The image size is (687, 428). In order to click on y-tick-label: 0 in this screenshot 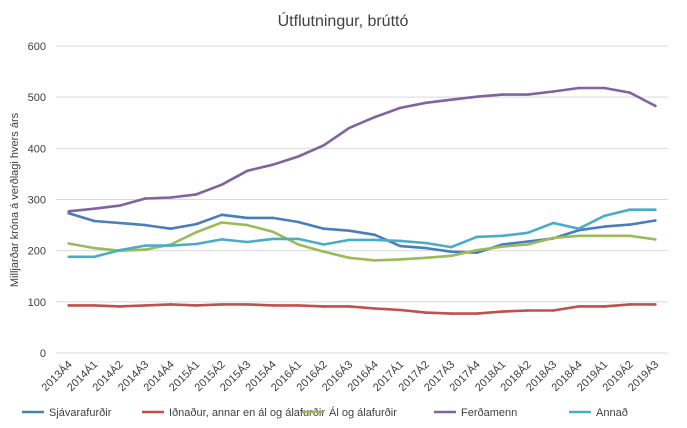, I will do `click(43, 354)`.